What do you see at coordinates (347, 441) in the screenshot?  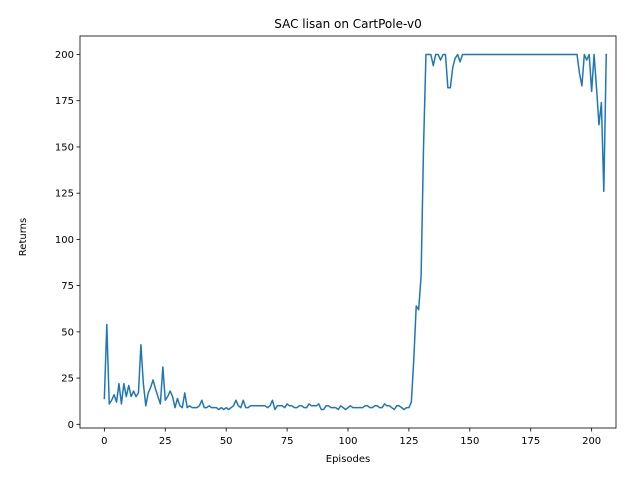 I see `x-tick-label: 100` at bounding box center [347, 441].